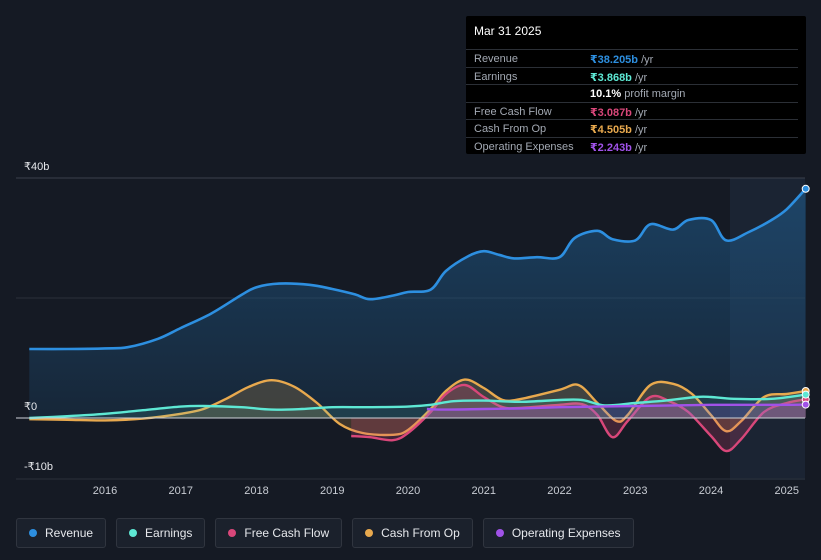 This screenshot has height=560, width=821. What do you see at coordinates (496, 76) in the screenshot?
I see `tooltip-row-label: Earnings` at bounding box center [496, 76].